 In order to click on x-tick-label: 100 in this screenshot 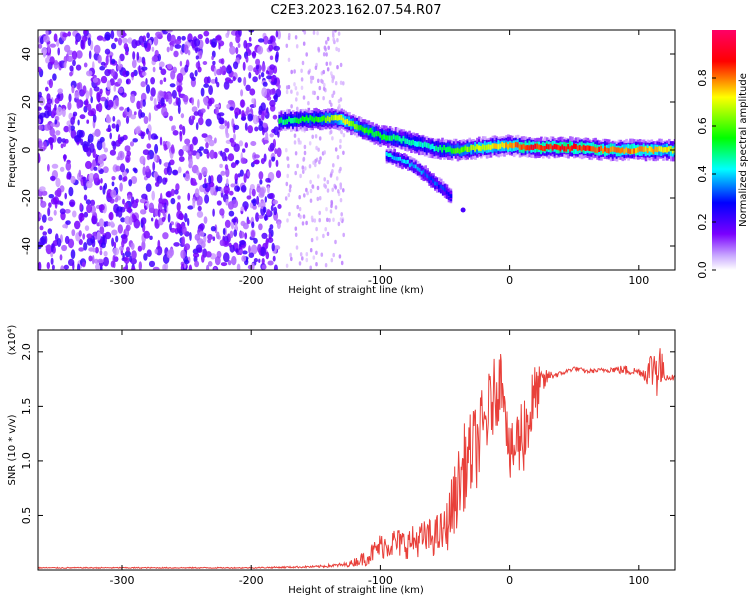, I will do `click(638, 280)`.